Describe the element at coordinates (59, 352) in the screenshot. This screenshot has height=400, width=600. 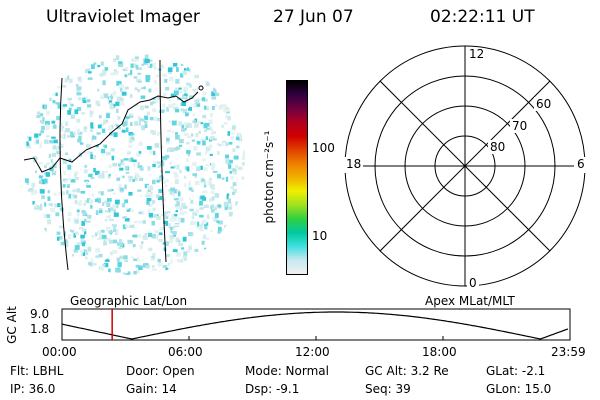
I see `orbit-xtick-0000: 00:00` at that location.